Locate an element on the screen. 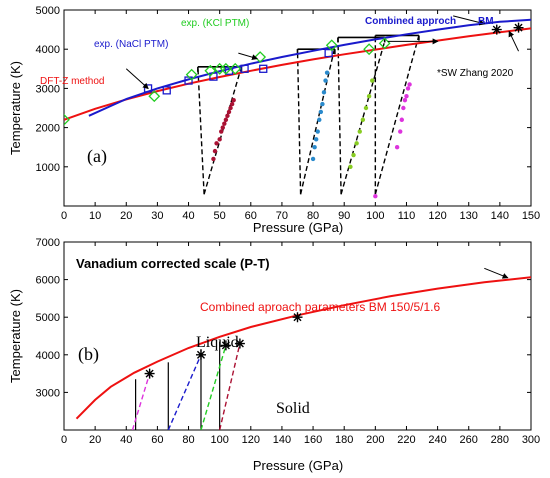 The image size is (550, 478). panel-a-xtick-label: 130 is located at coordinates (469, 216).